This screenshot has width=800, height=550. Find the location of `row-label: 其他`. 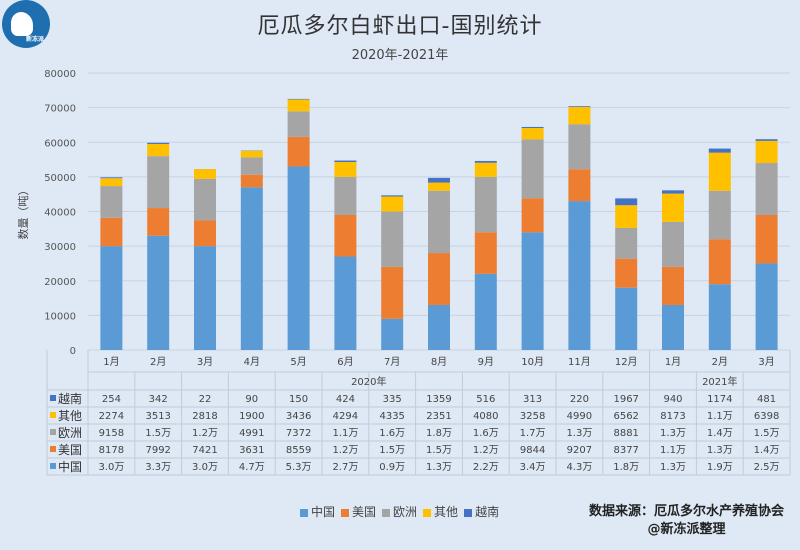

row-label: 其他 is located at coordinates (70, 416).